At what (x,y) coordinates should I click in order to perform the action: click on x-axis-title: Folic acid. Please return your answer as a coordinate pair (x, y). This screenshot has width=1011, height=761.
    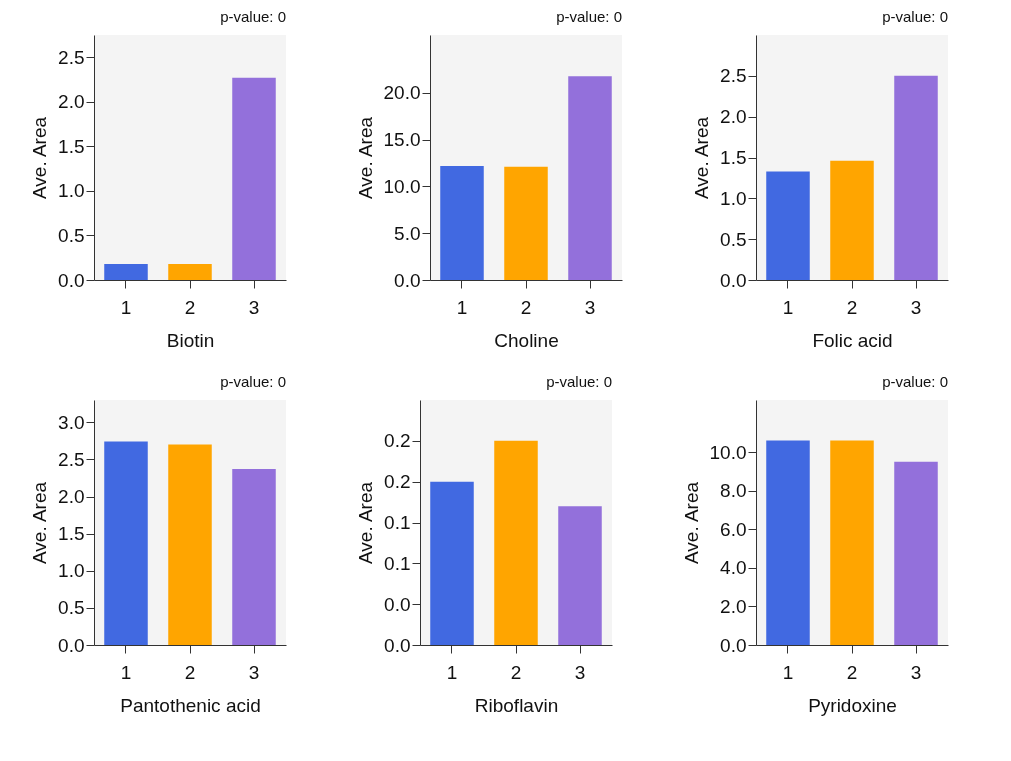
    Looking at the image, I should click on (852, 340).